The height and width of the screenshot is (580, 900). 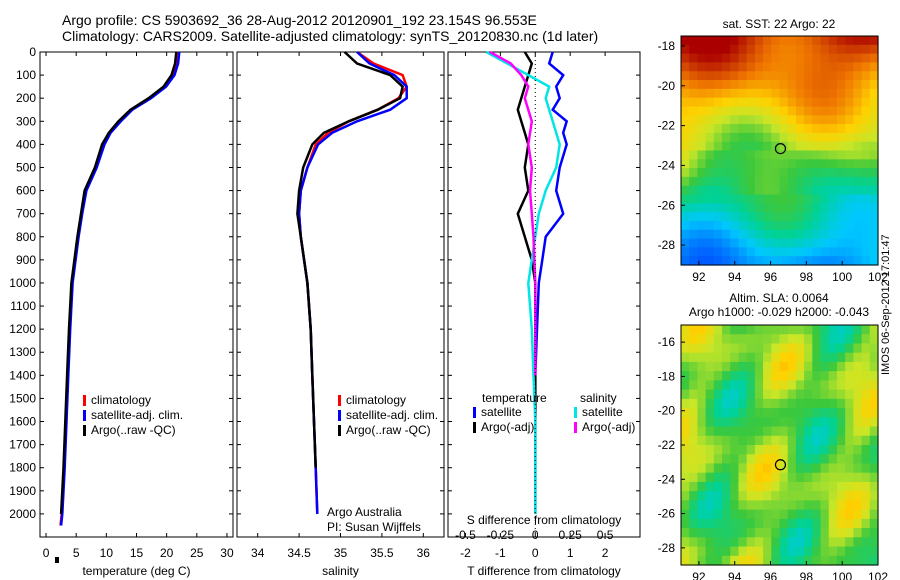 I want to click on legend-entry: climatology, so click(x=121, y=400).